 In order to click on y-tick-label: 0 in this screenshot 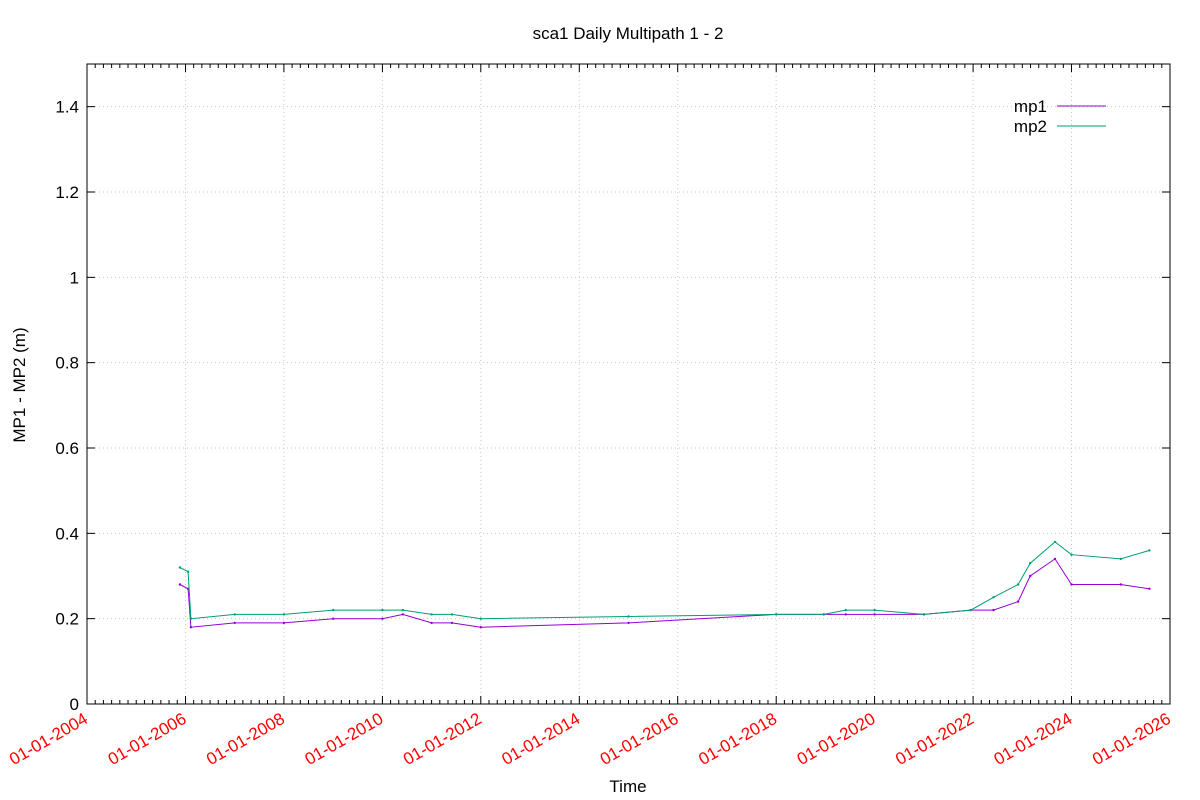, I will do `click(74, 704)`.